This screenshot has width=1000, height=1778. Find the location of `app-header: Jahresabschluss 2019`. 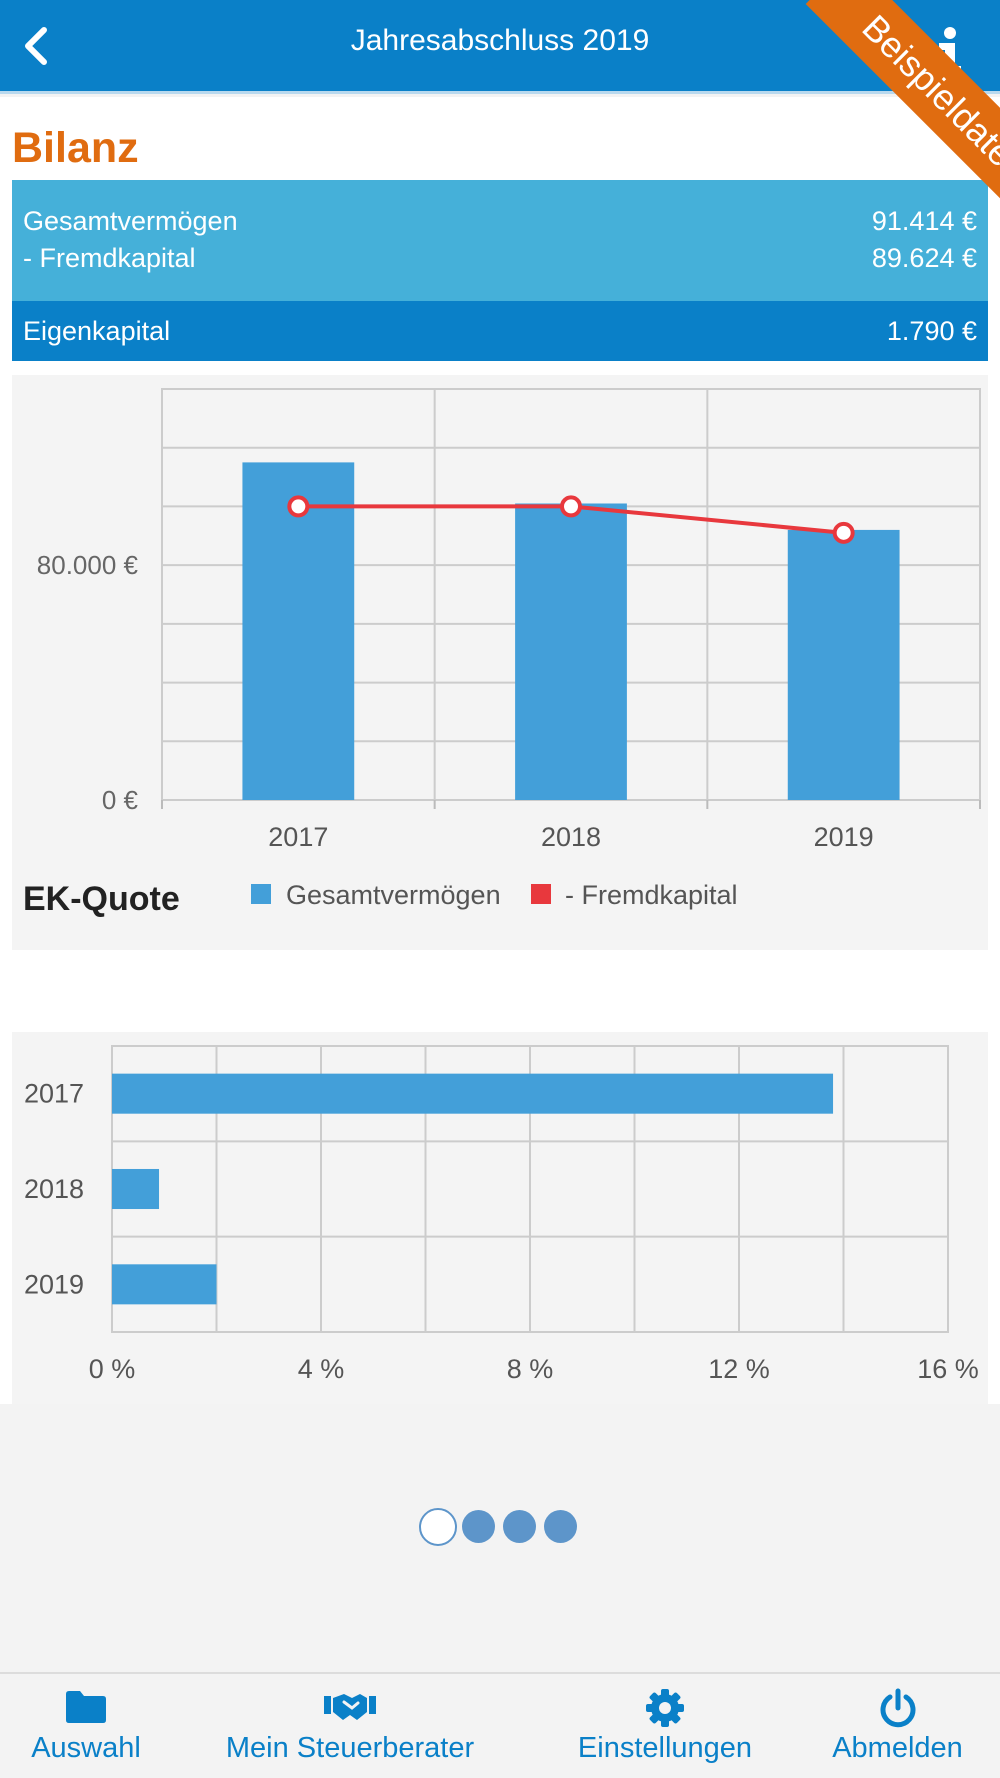

app-header: Jahresabschluss 2019 is located at coordinates (500, 47).